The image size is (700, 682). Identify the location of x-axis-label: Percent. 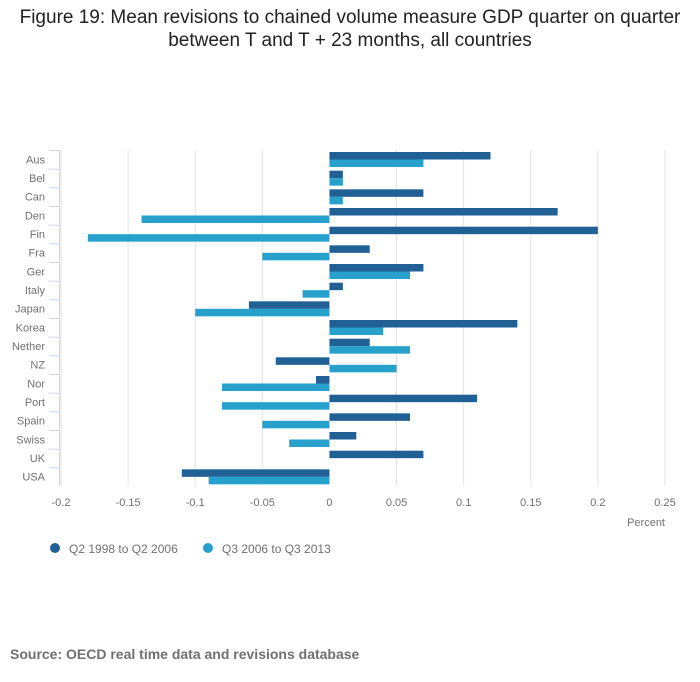
(646, 523).